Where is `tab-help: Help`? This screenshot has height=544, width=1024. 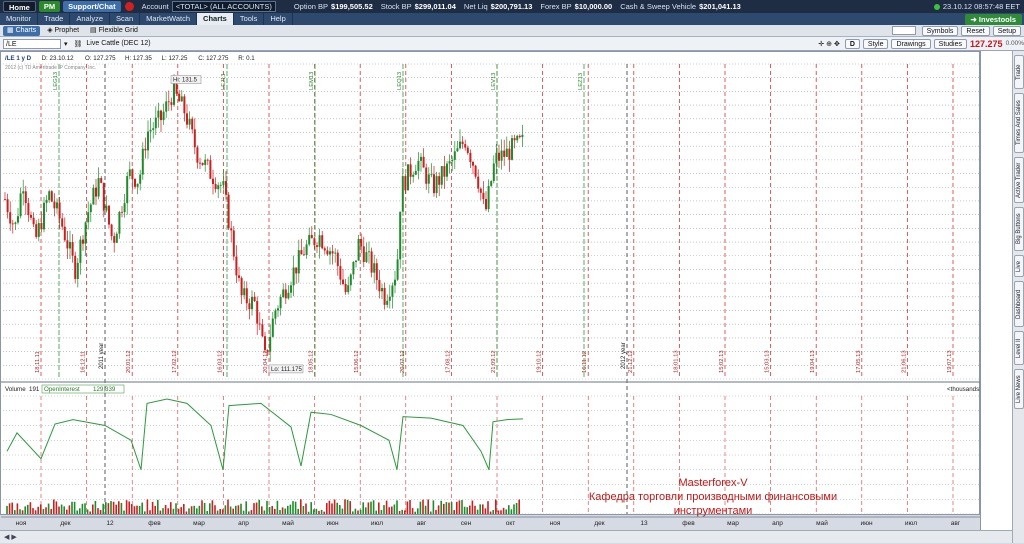
tab-help: Help is located at coordinates (278, 19).